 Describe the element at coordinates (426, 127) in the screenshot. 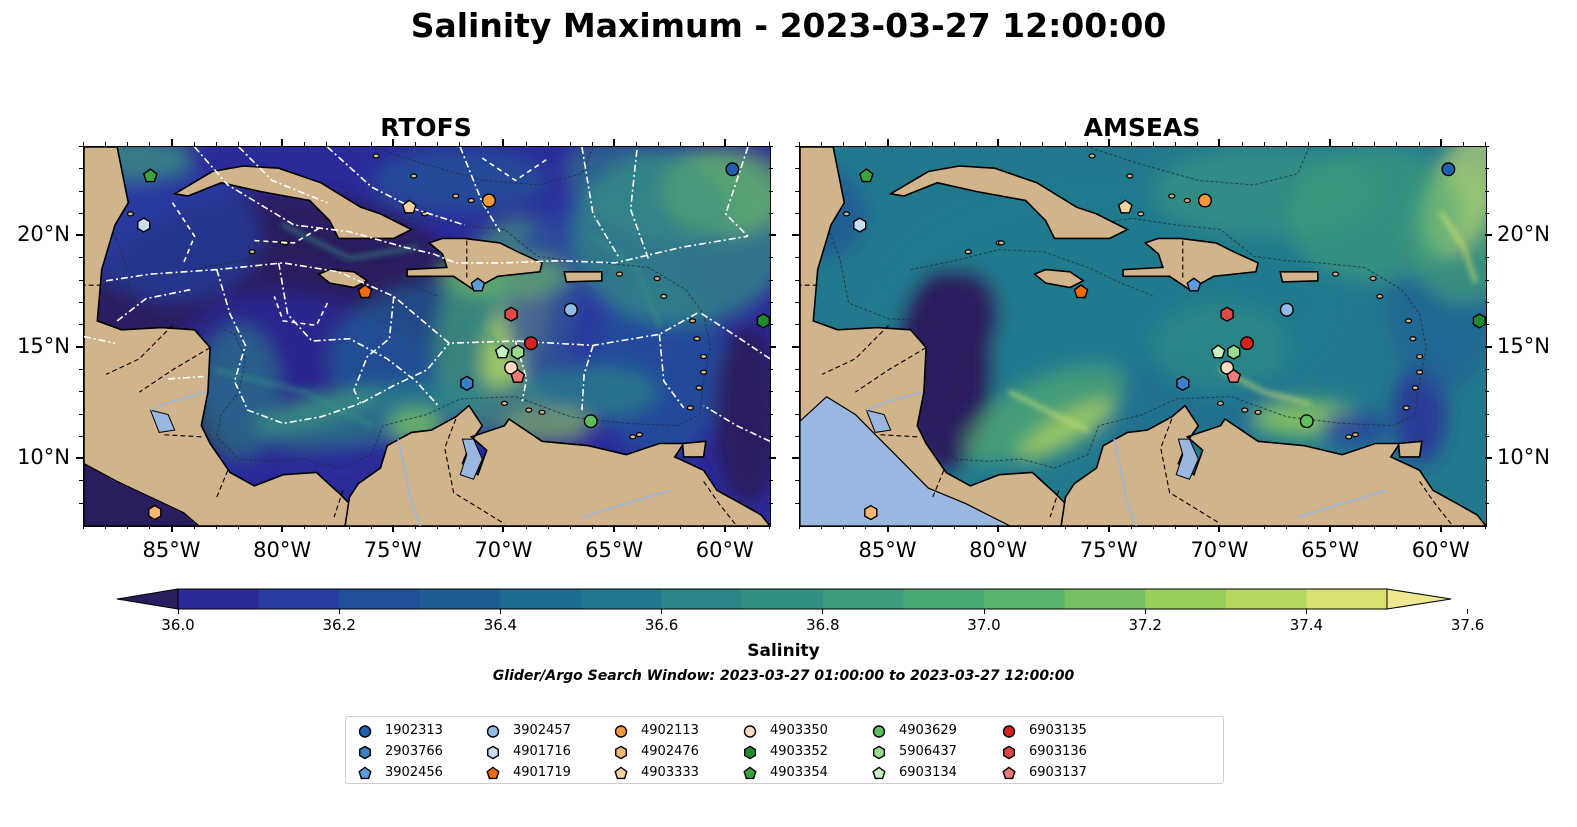

I see `panel-title-rtofs: RTOFS` at that location.